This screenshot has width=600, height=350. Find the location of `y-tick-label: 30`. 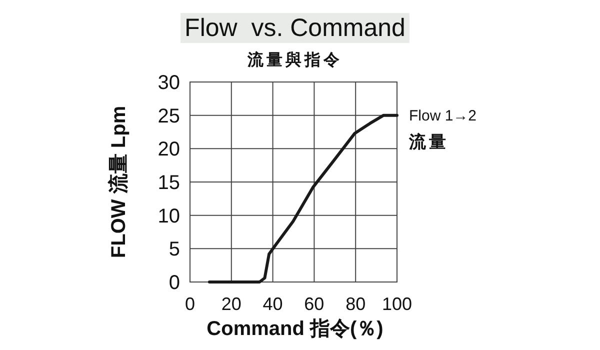

y-tick-label: 30 is located at coordinates (169, 83).